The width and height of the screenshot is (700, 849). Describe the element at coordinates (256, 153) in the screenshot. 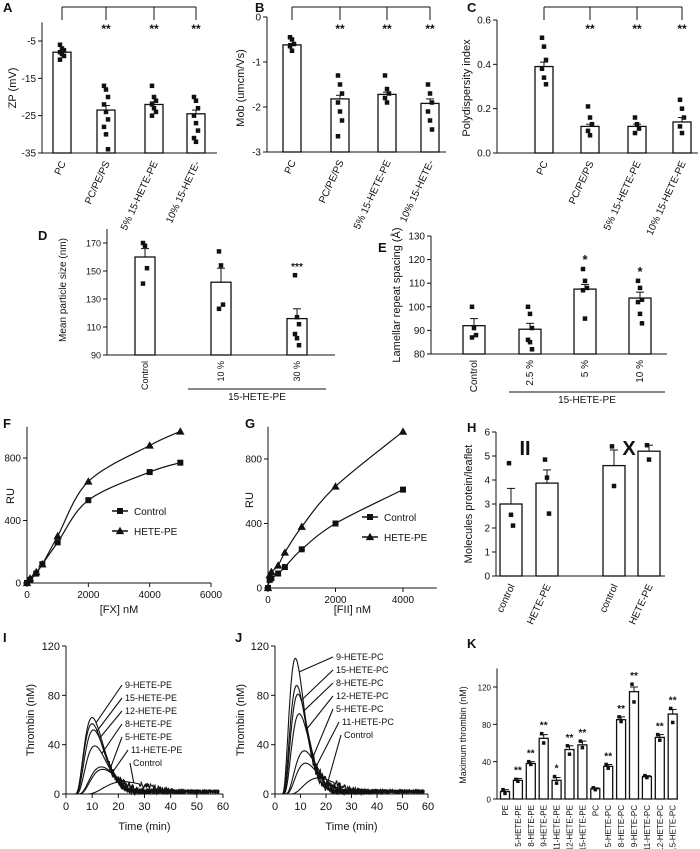

I see `y-tick-label: -3` at that location.